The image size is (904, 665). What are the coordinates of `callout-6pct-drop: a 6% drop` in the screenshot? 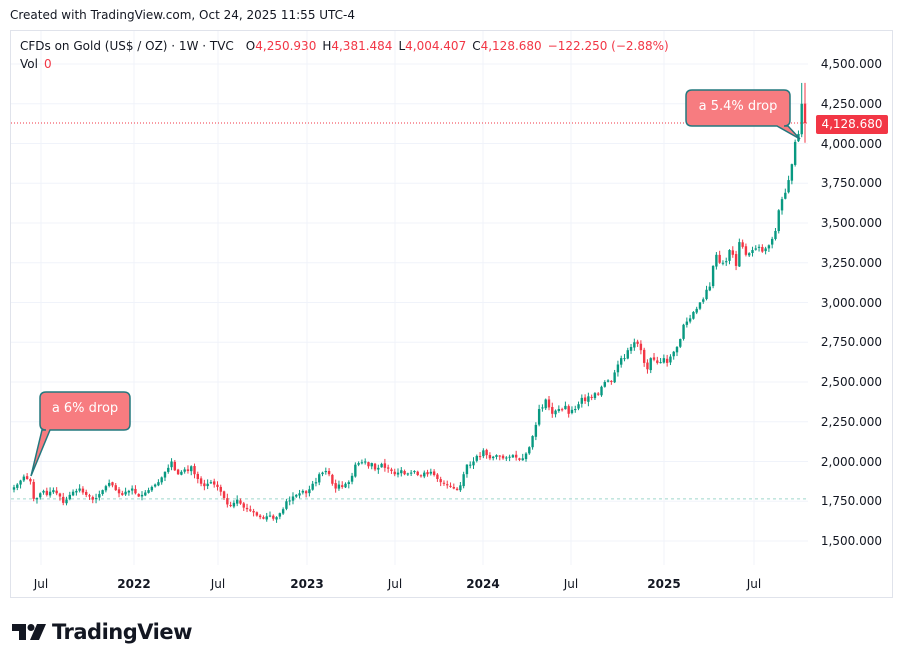 It's located at (85, 408).